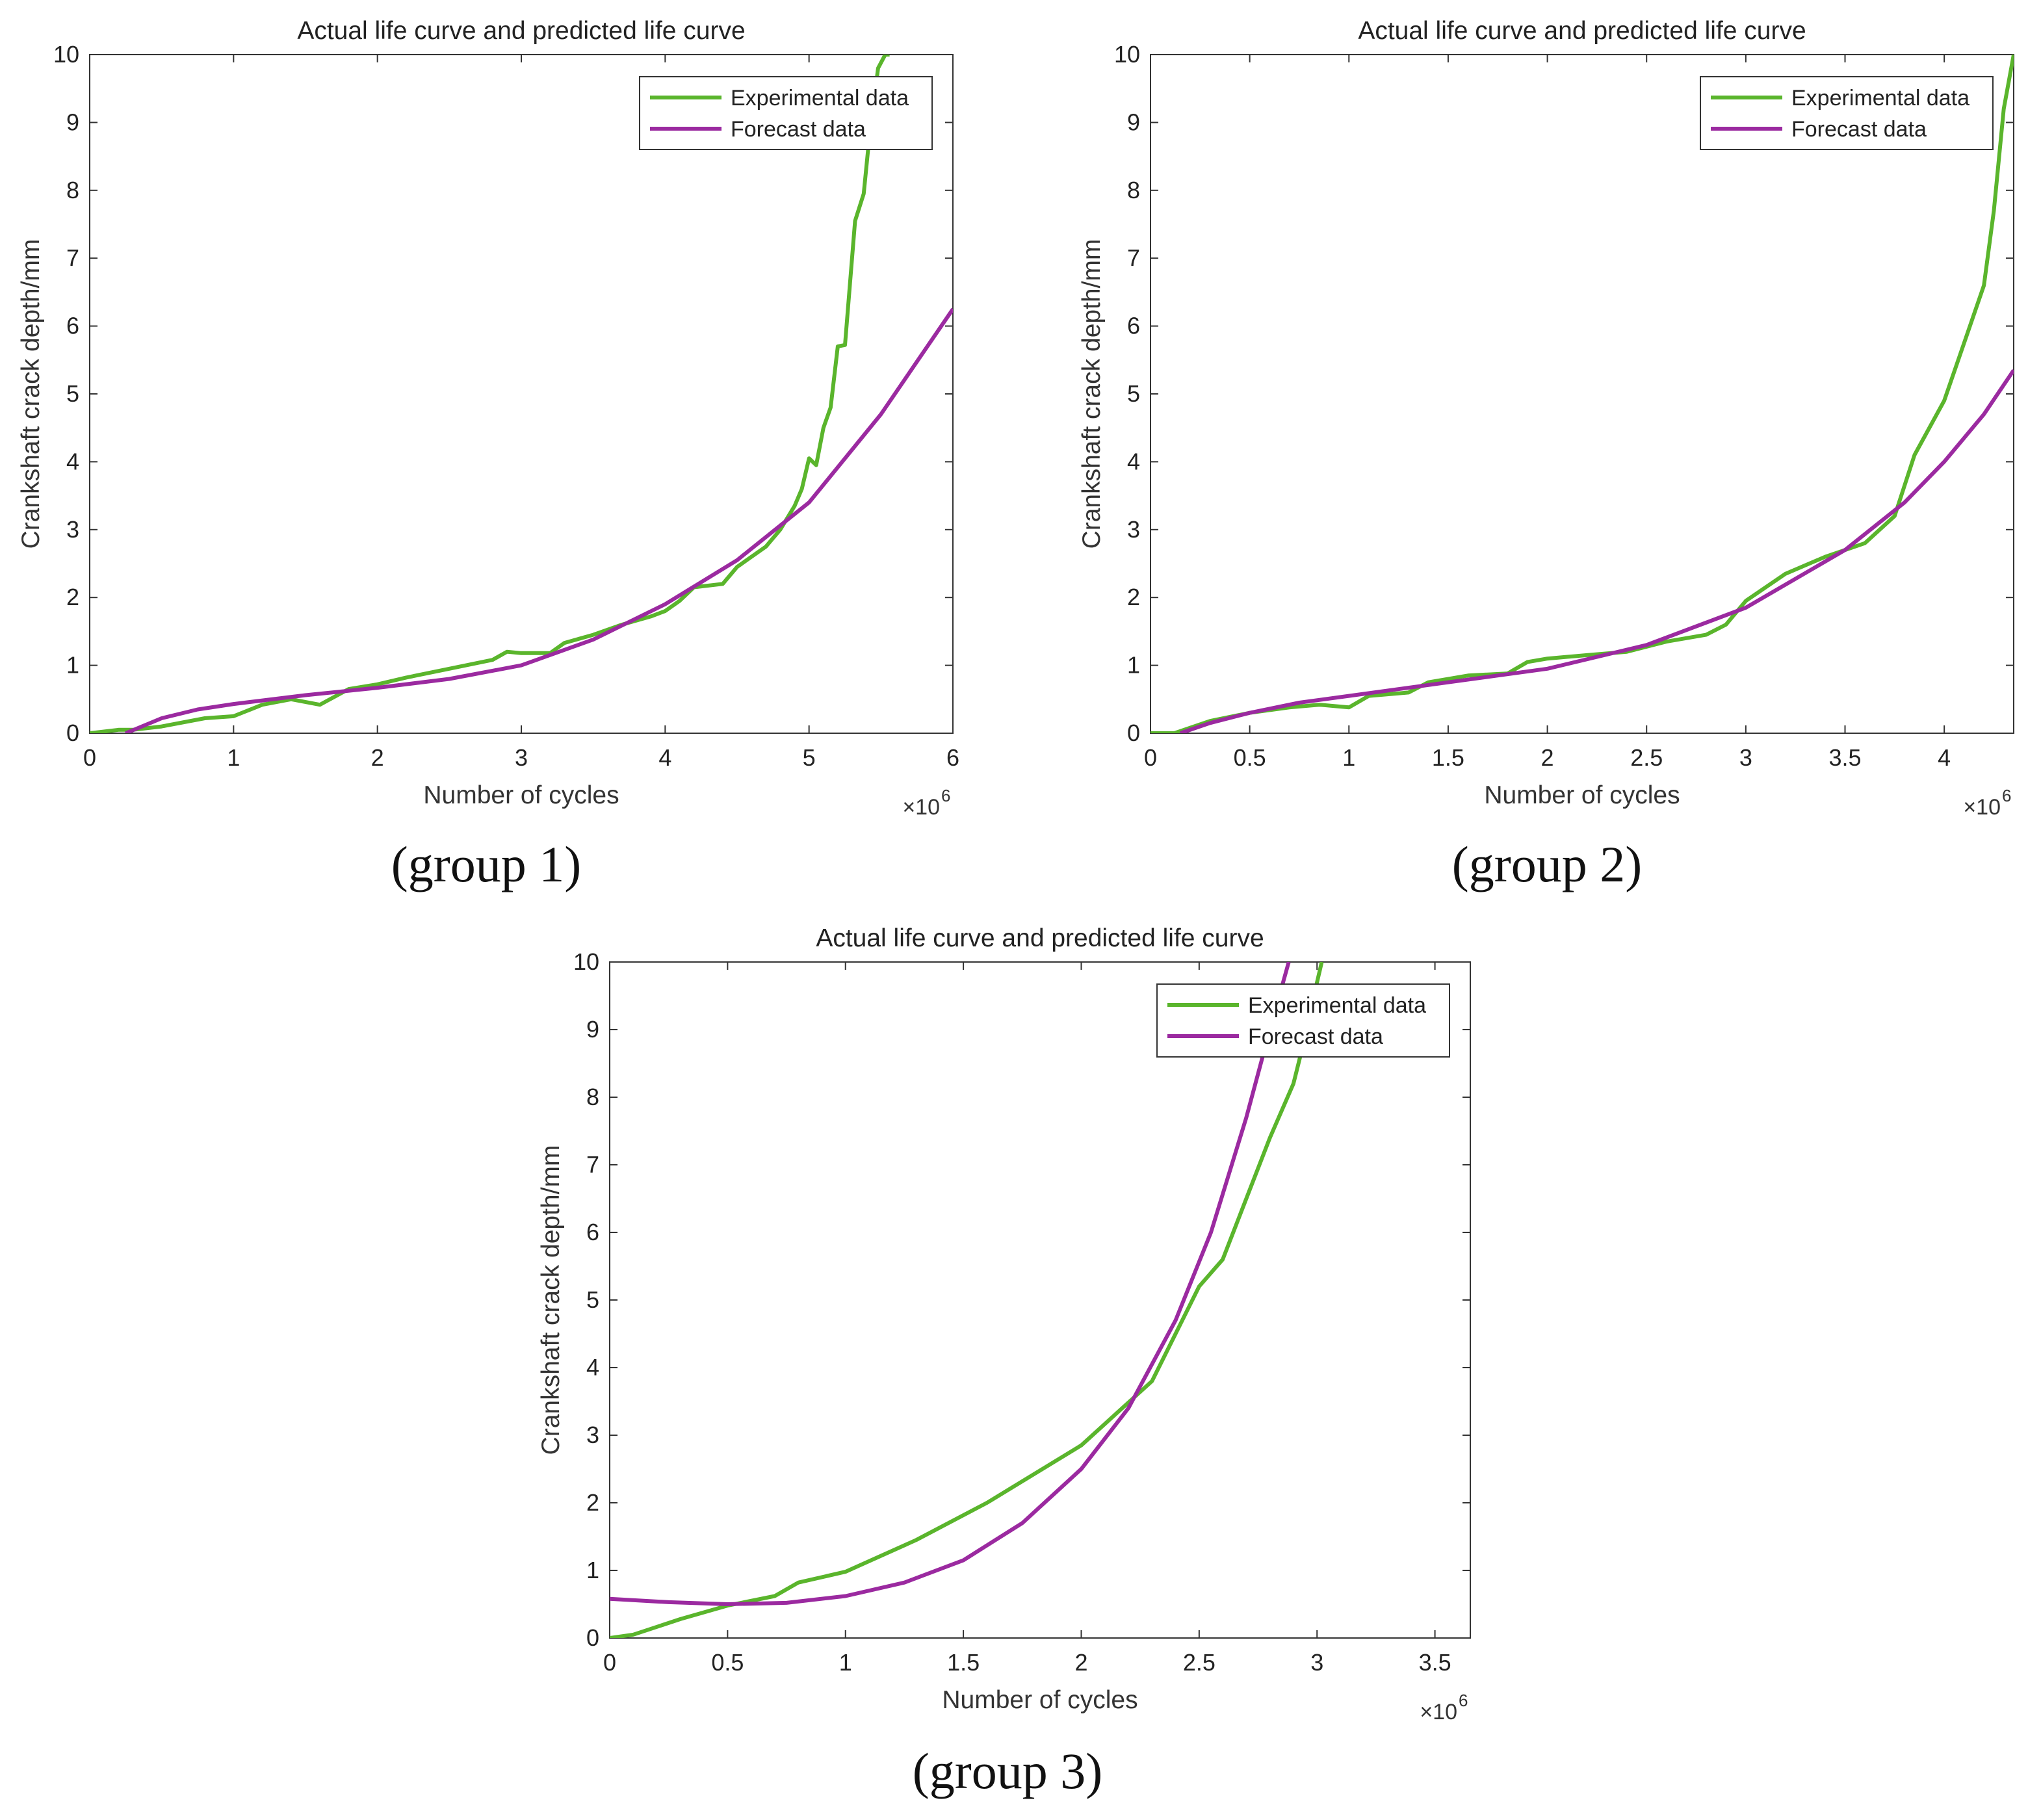  Describe the element at coordinates (1547, 864) in the screenshot. I see `caption-group-2: (group 2)` at that location.